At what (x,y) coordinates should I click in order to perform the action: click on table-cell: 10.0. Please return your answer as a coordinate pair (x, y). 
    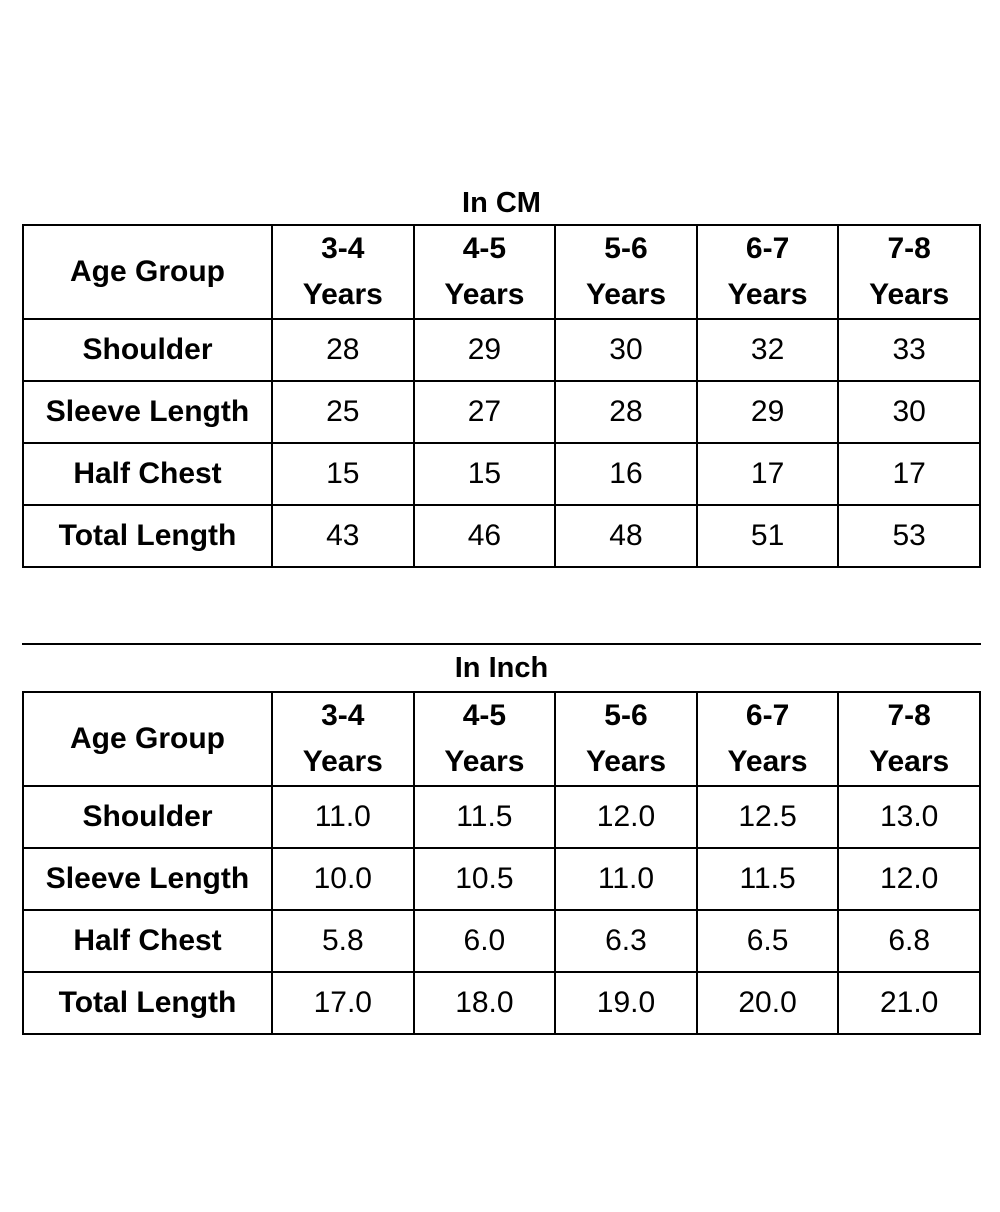
    Looking at the image, I should click on (343, 879).